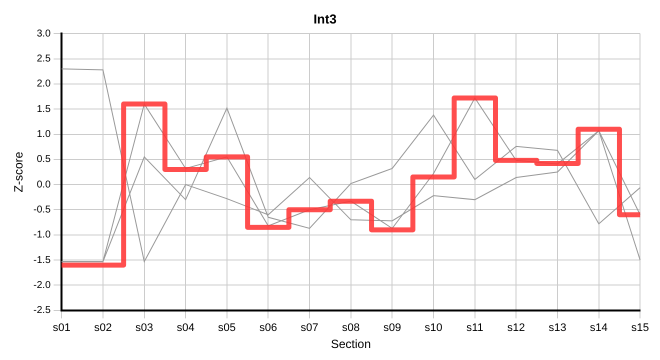 This screenshot has width=660, height=360. What do you see at coordinates (44, 59) in the screenshot?
I see `y-tick-label: 2.5` at bounding box center [44, 59].